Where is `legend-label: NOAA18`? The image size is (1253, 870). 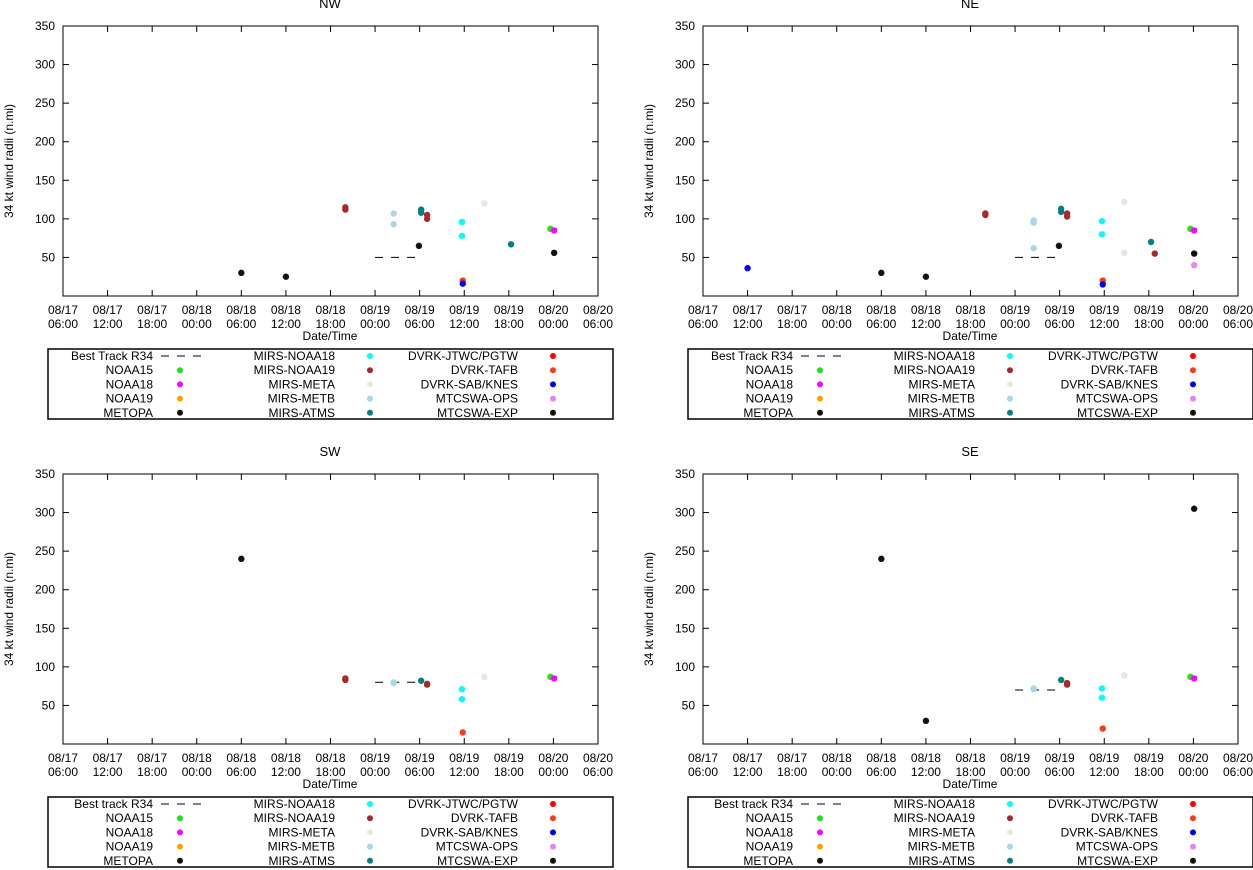 legend-label: NOAA18 is located at coordinates (130, 384).